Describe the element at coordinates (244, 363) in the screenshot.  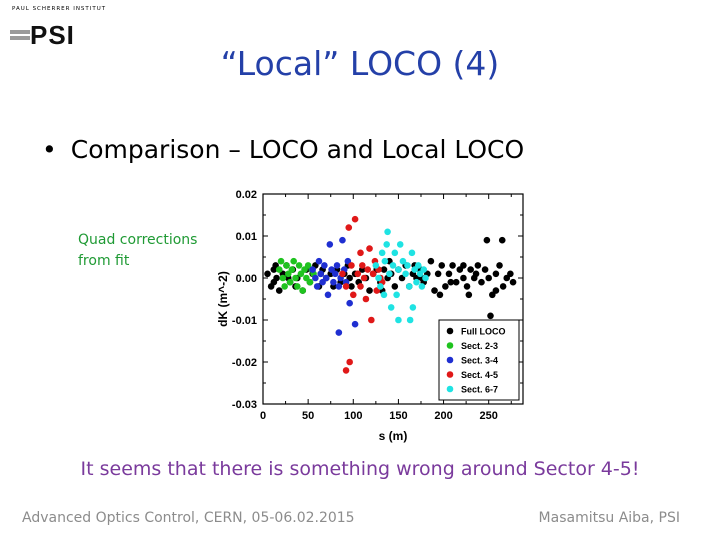
I see `y-tick-label: -0.02` at that location.